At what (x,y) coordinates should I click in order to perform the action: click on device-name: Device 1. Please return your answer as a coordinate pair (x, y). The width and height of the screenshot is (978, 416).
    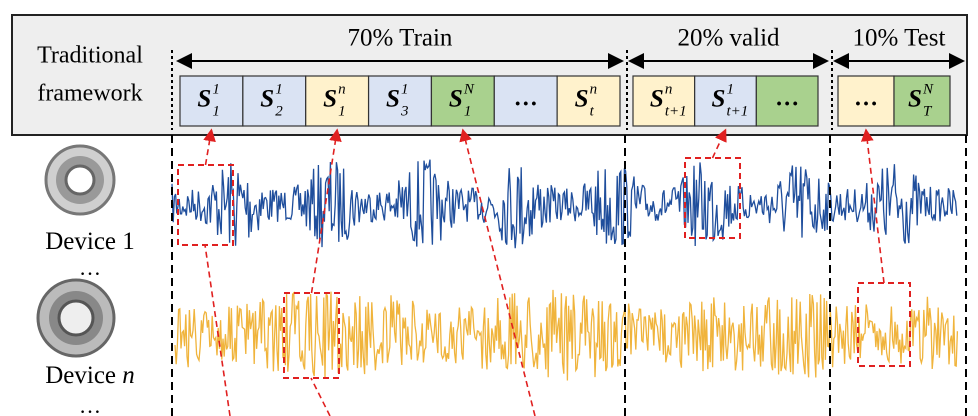
    Looking at the image, I should click on (90, 241).